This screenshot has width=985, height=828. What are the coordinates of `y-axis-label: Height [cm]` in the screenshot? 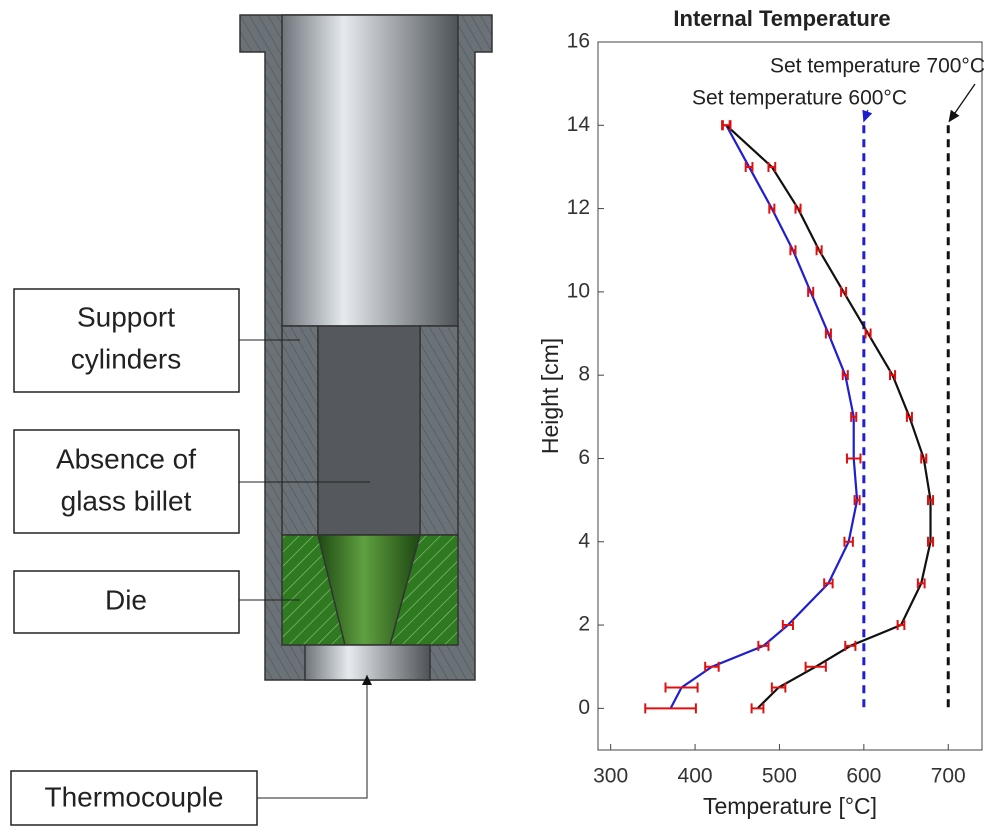 It's located at (550, 396).